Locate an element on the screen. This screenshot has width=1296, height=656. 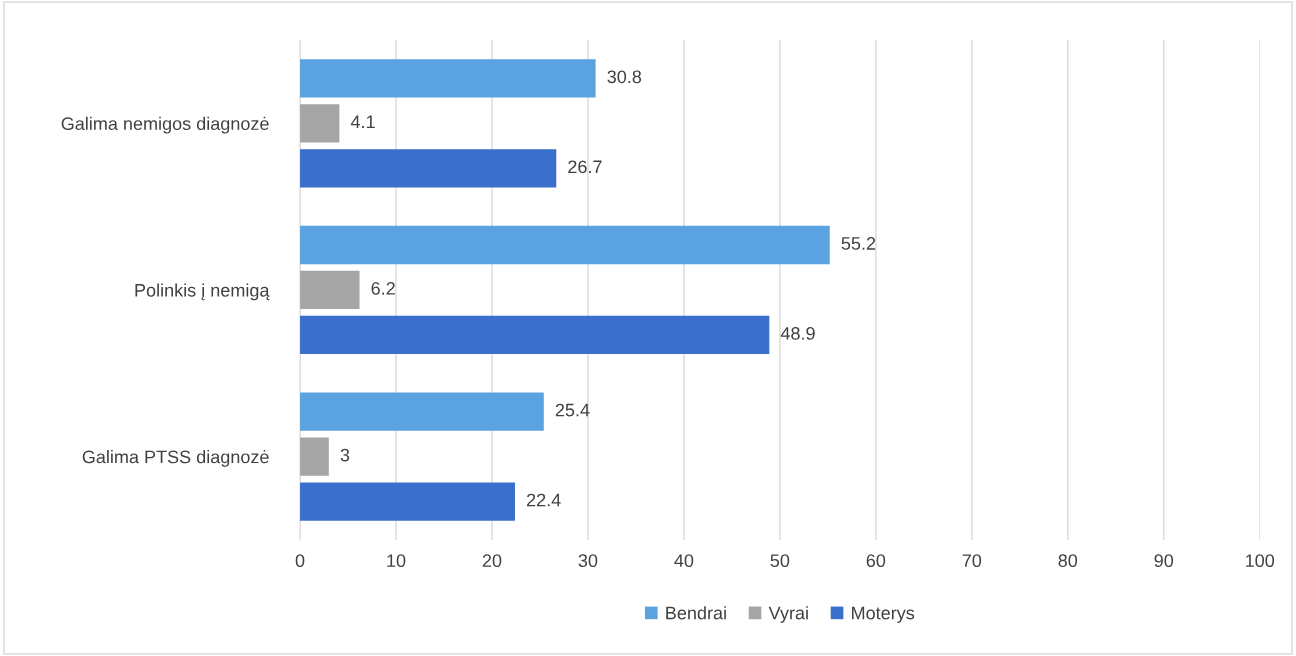
data-label: 22.4 is located at coordinates (544, 500).